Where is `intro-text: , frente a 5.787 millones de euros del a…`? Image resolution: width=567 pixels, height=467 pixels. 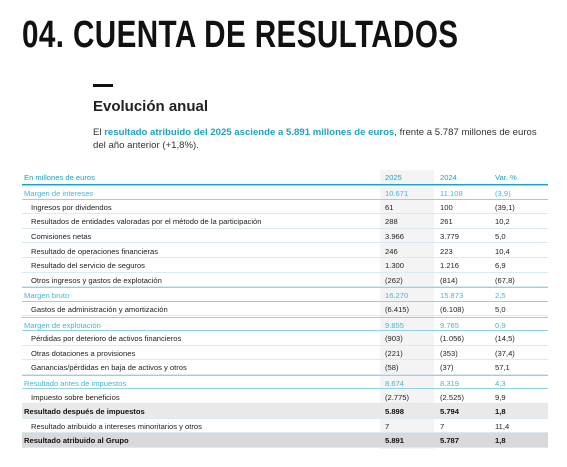 intro-text: , frente a 5.787 millones de euros del a… is located at coordinates (315, 139).